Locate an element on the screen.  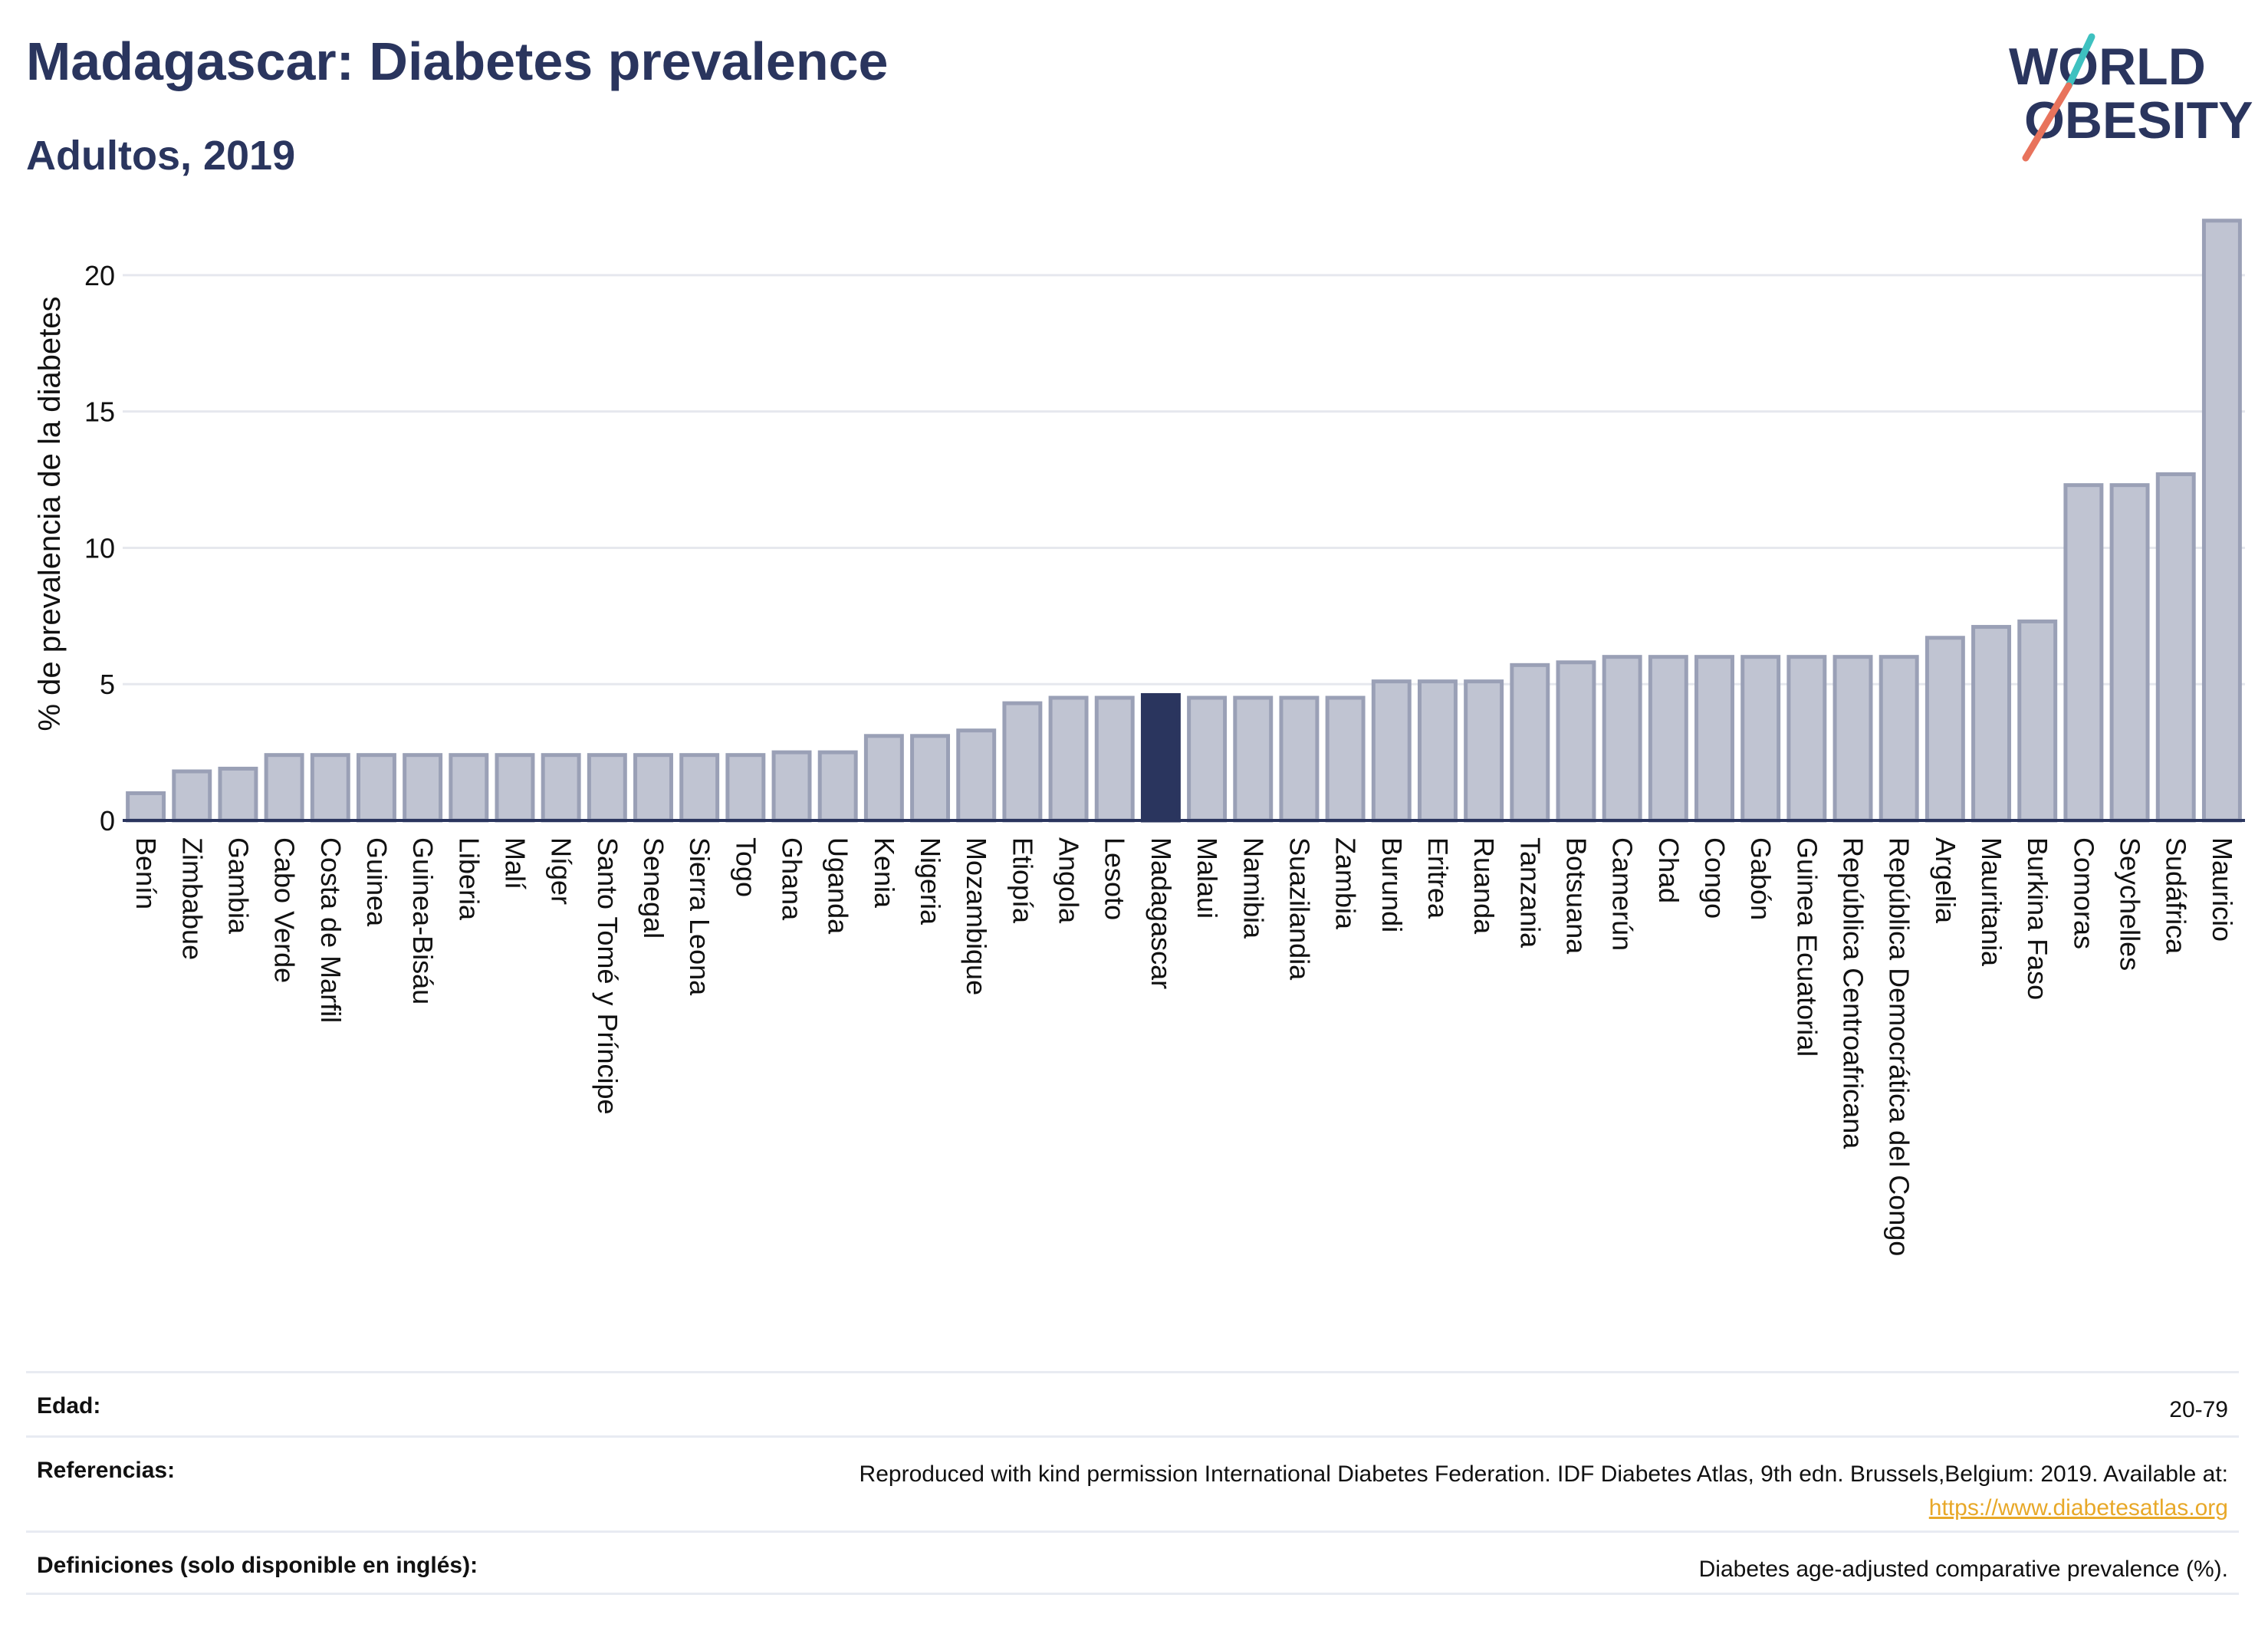
x-tick-label: Santo Tomé y Príncipe is located at coordinates (607, 976).